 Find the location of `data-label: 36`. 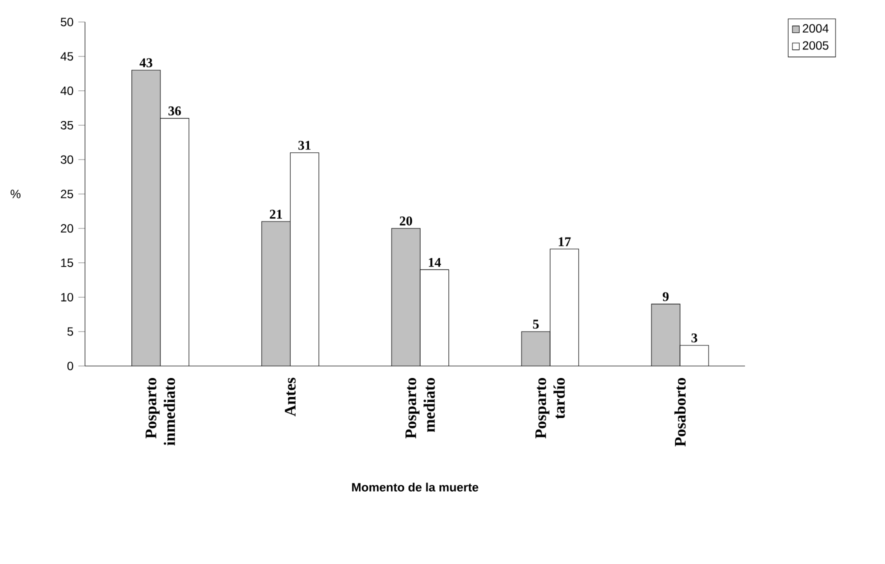

data-label: 36 is located at coordinates (174, 111).